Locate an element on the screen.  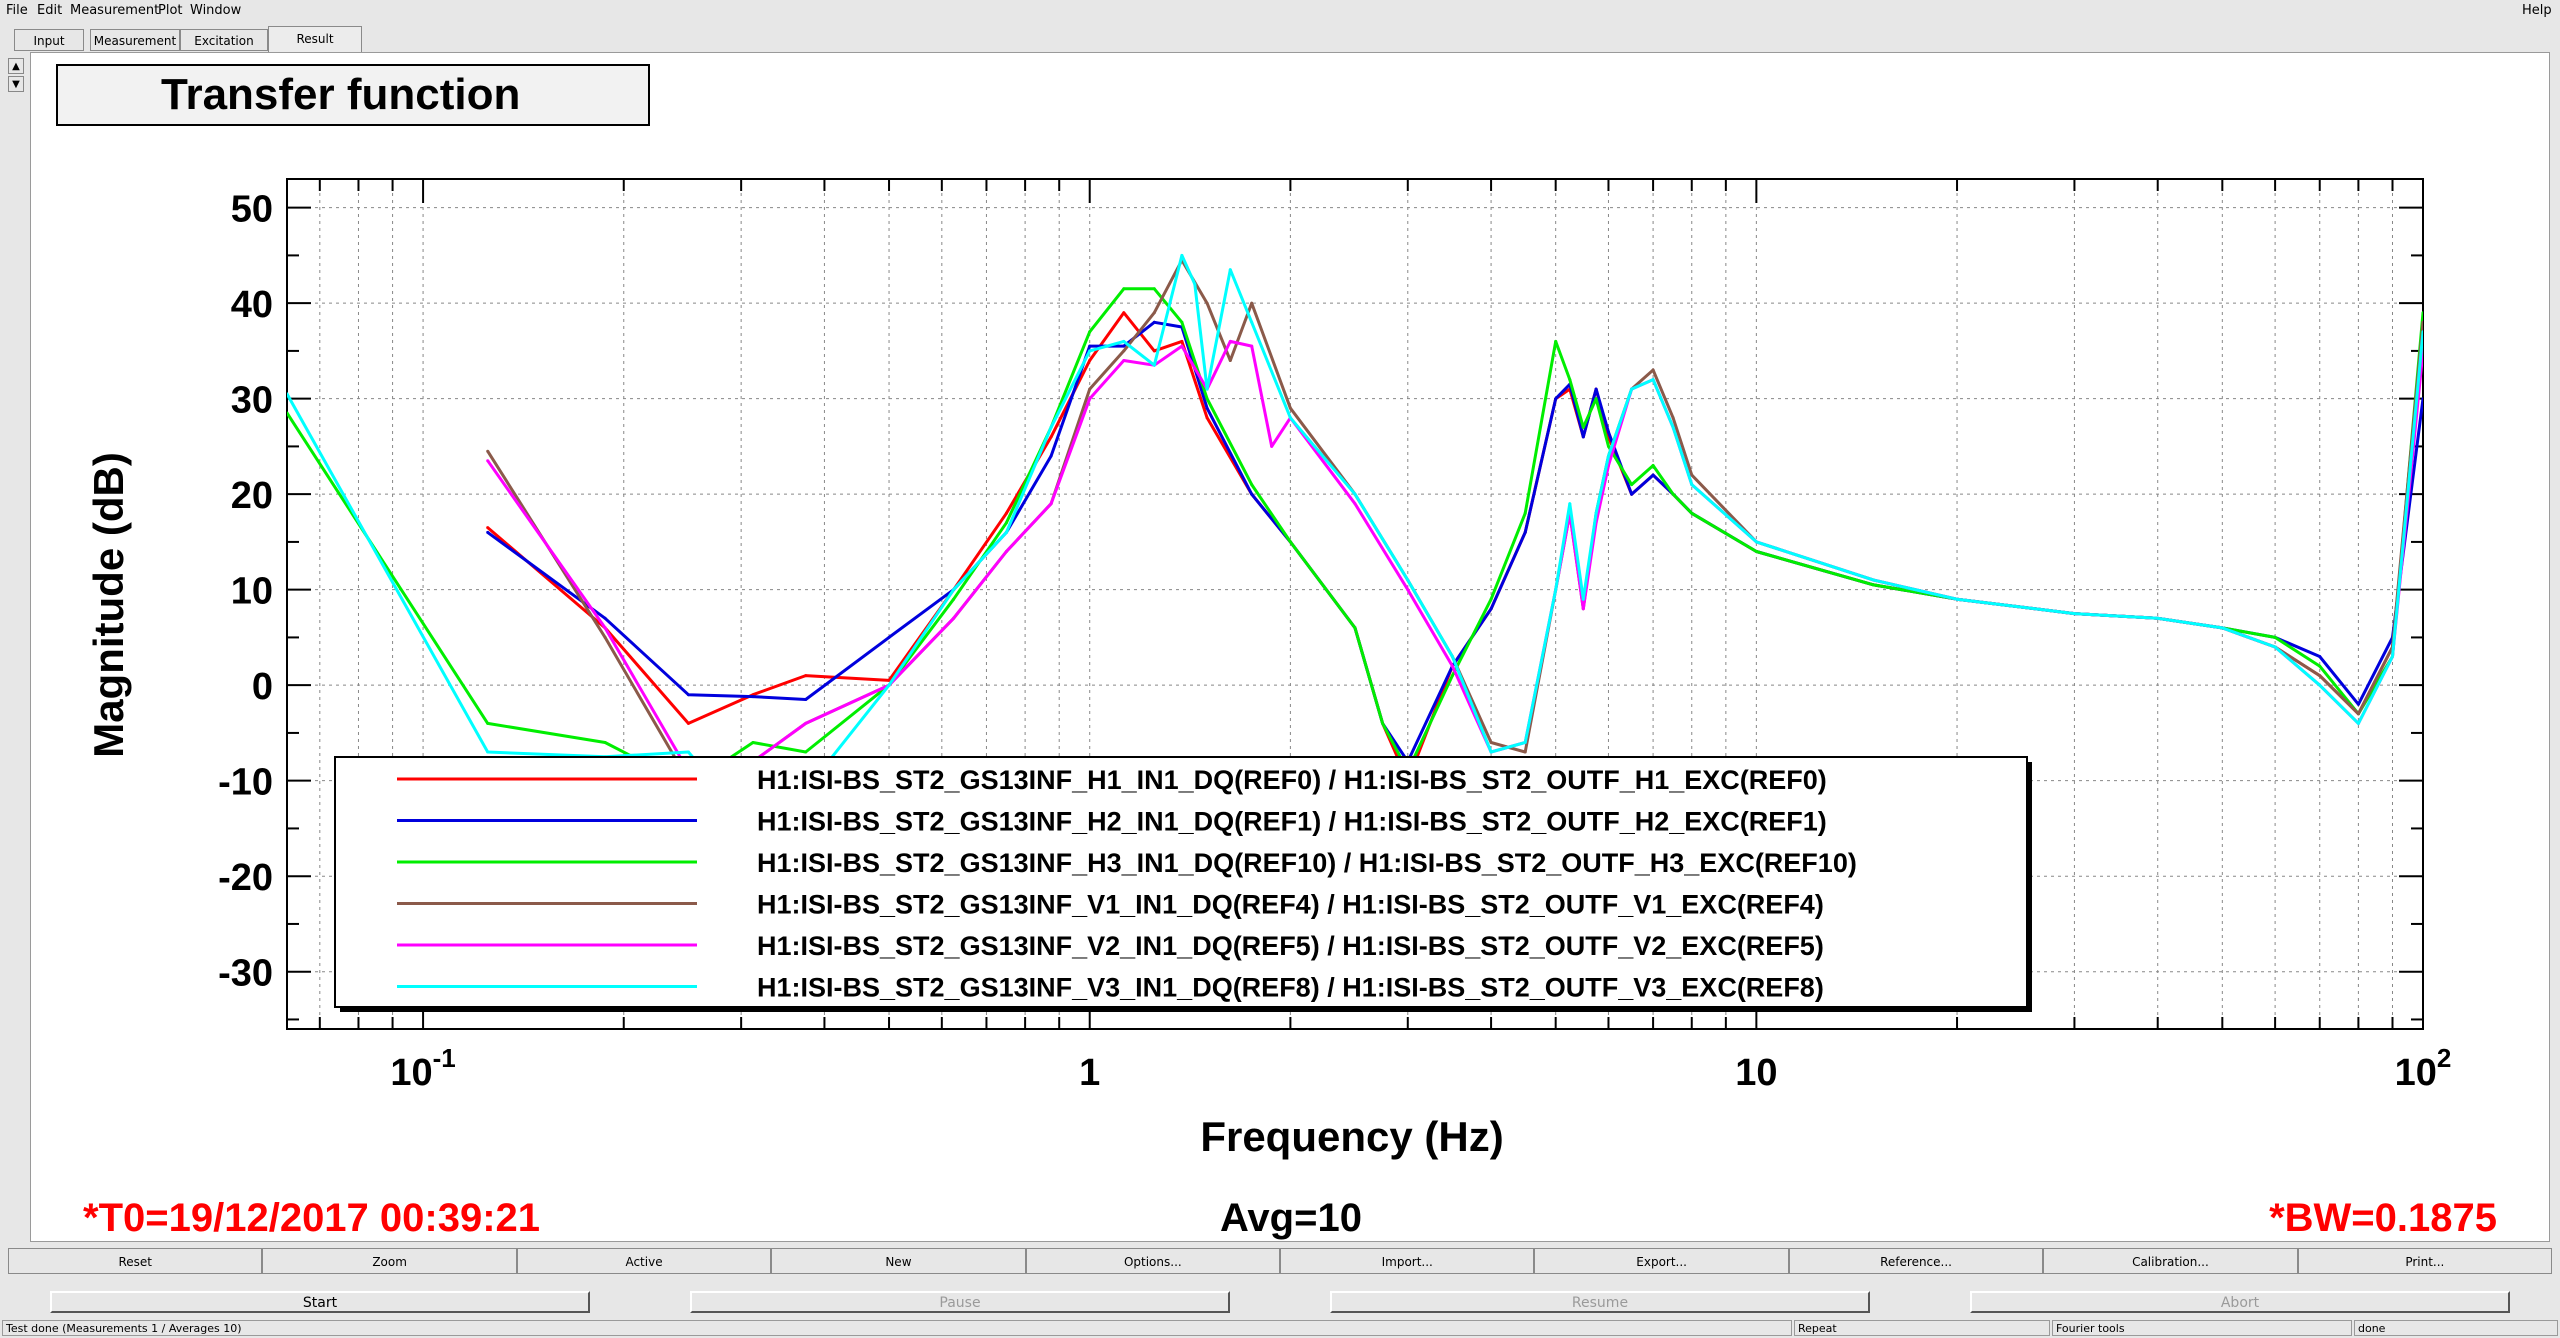
tab-measurement: Measurement is located at coordinates (135, 40).